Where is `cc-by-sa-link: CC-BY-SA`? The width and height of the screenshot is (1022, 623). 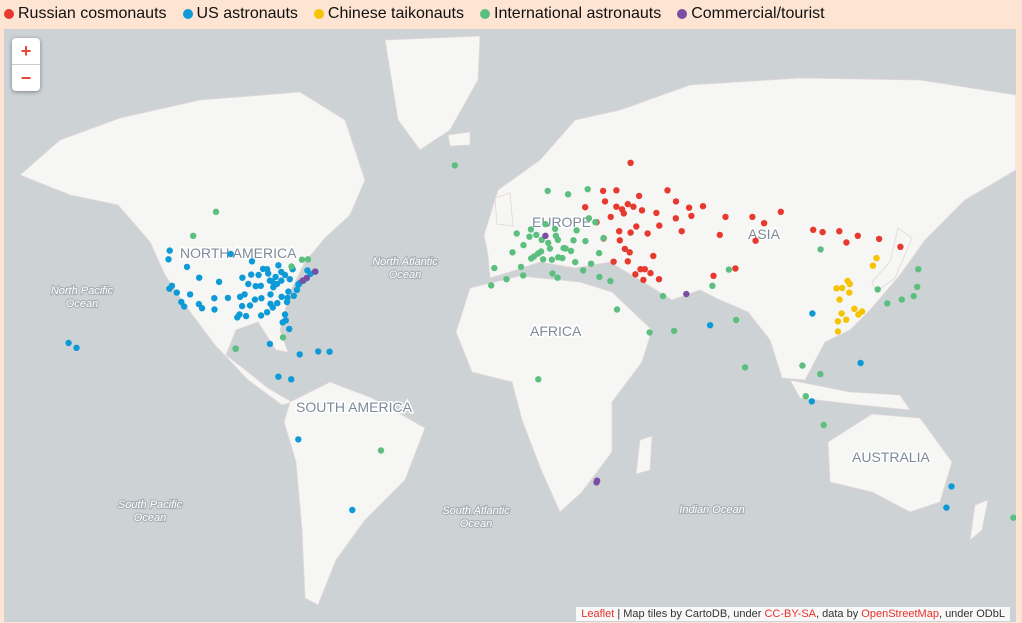
cc-by-sa-link: CC-BY-SA is located at coordinates (790, 614).